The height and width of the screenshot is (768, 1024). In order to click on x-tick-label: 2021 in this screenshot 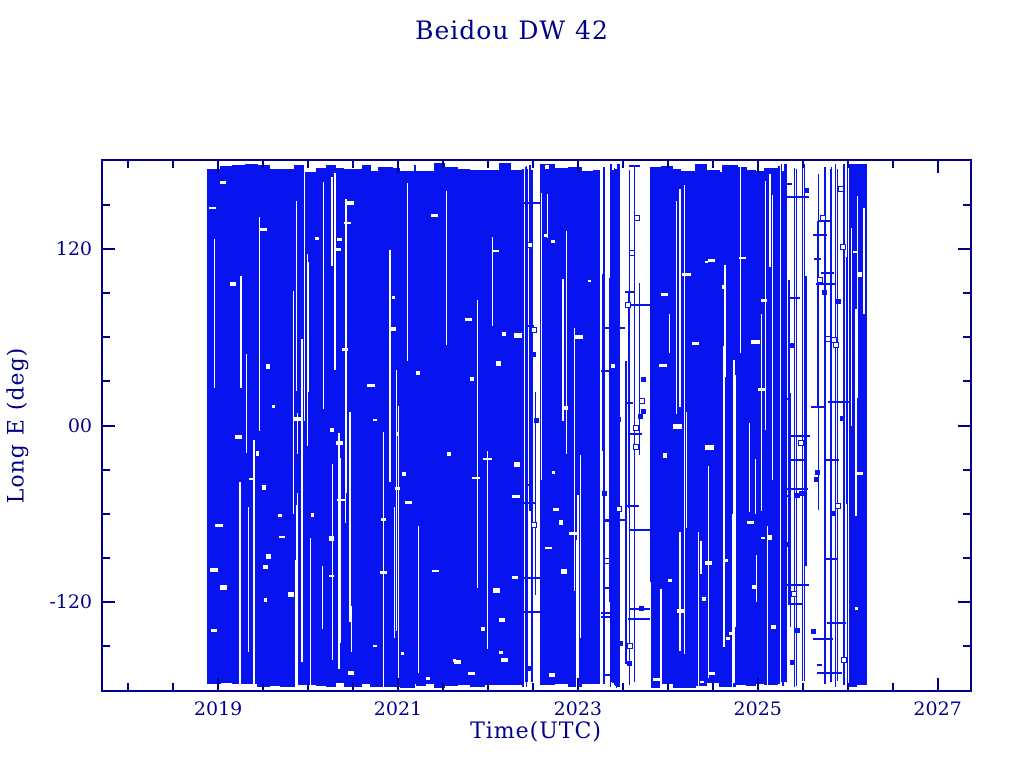, I will do `click(398, 709)`.